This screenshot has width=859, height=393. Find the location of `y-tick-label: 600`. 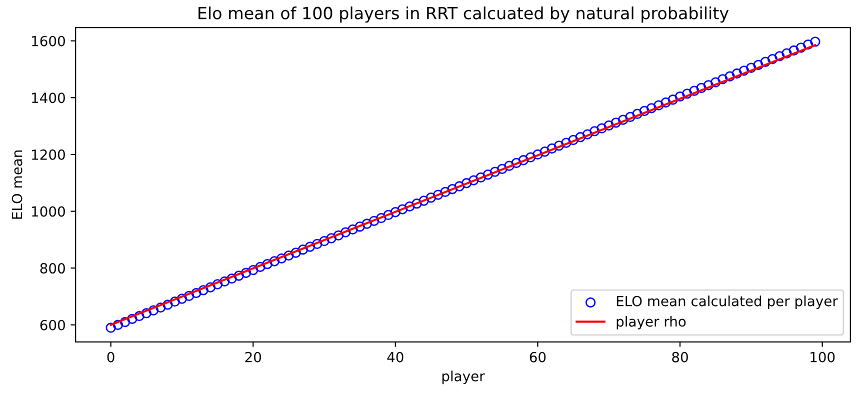

y-tick-label: 600 is located at coordinates (52, 325).